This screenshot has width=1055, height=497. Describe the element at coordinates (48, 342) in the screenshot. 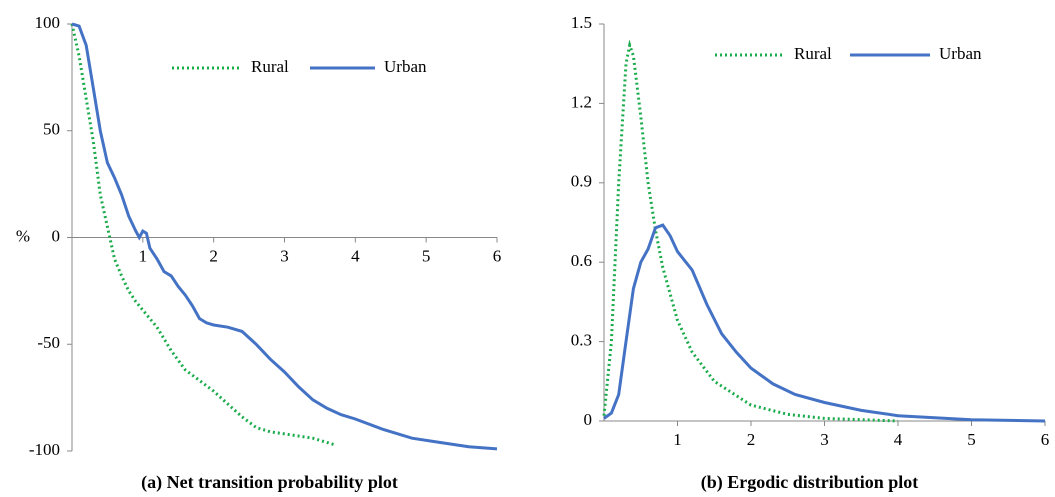

I see `y-tick-label: -50` at that location.